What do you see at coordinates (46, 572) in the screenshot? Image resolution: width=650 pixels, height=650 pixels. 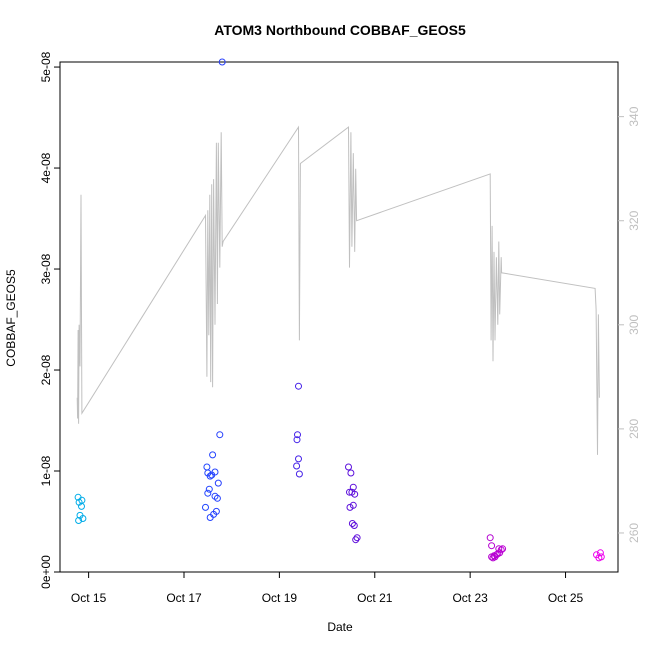 I see `y-tick-label: 0e+00` at bounding box center [46, 572].